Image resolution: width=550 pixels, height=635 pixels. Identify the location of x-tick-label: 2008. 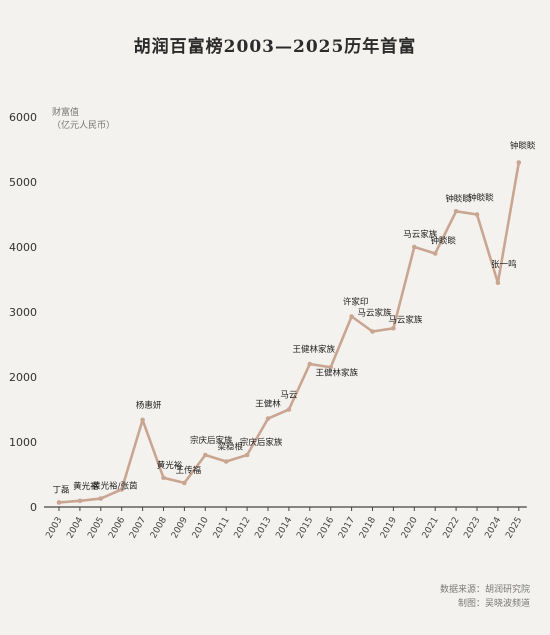
(159, 527).